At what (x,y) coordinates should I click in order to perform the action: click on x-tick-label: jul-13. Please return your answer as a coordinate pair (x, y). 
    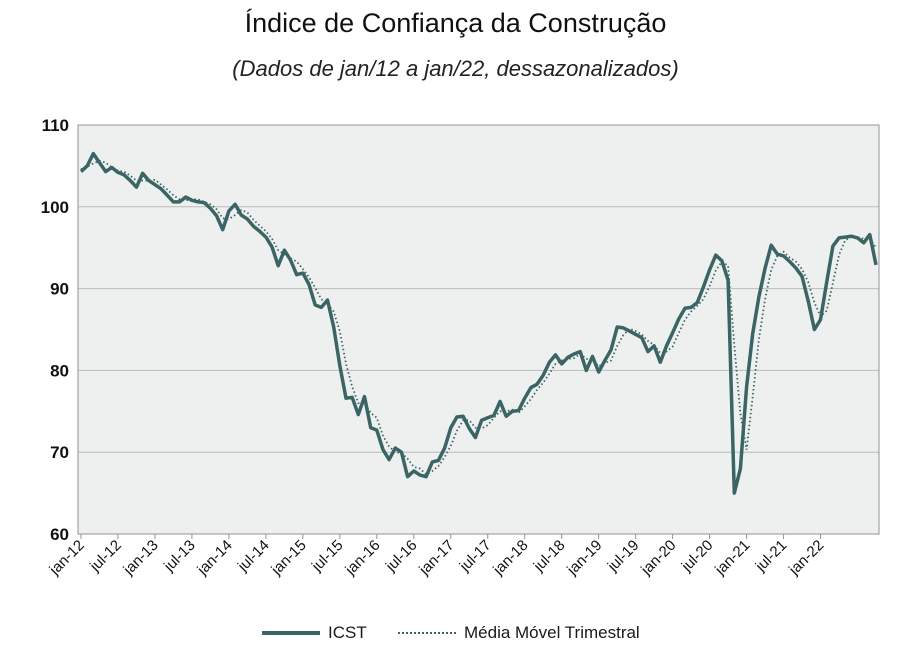
    Looking at the image, I should click on (179, 556).